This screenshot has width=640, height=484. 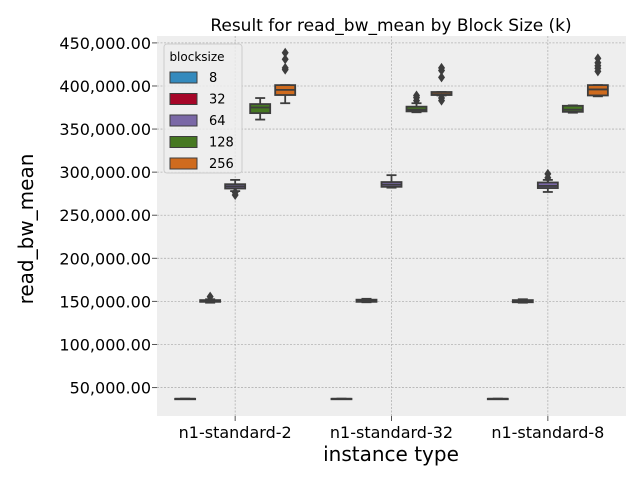 I want to click on legend: blocksize 8 32 64 128 256, so click(x=203, y=108).